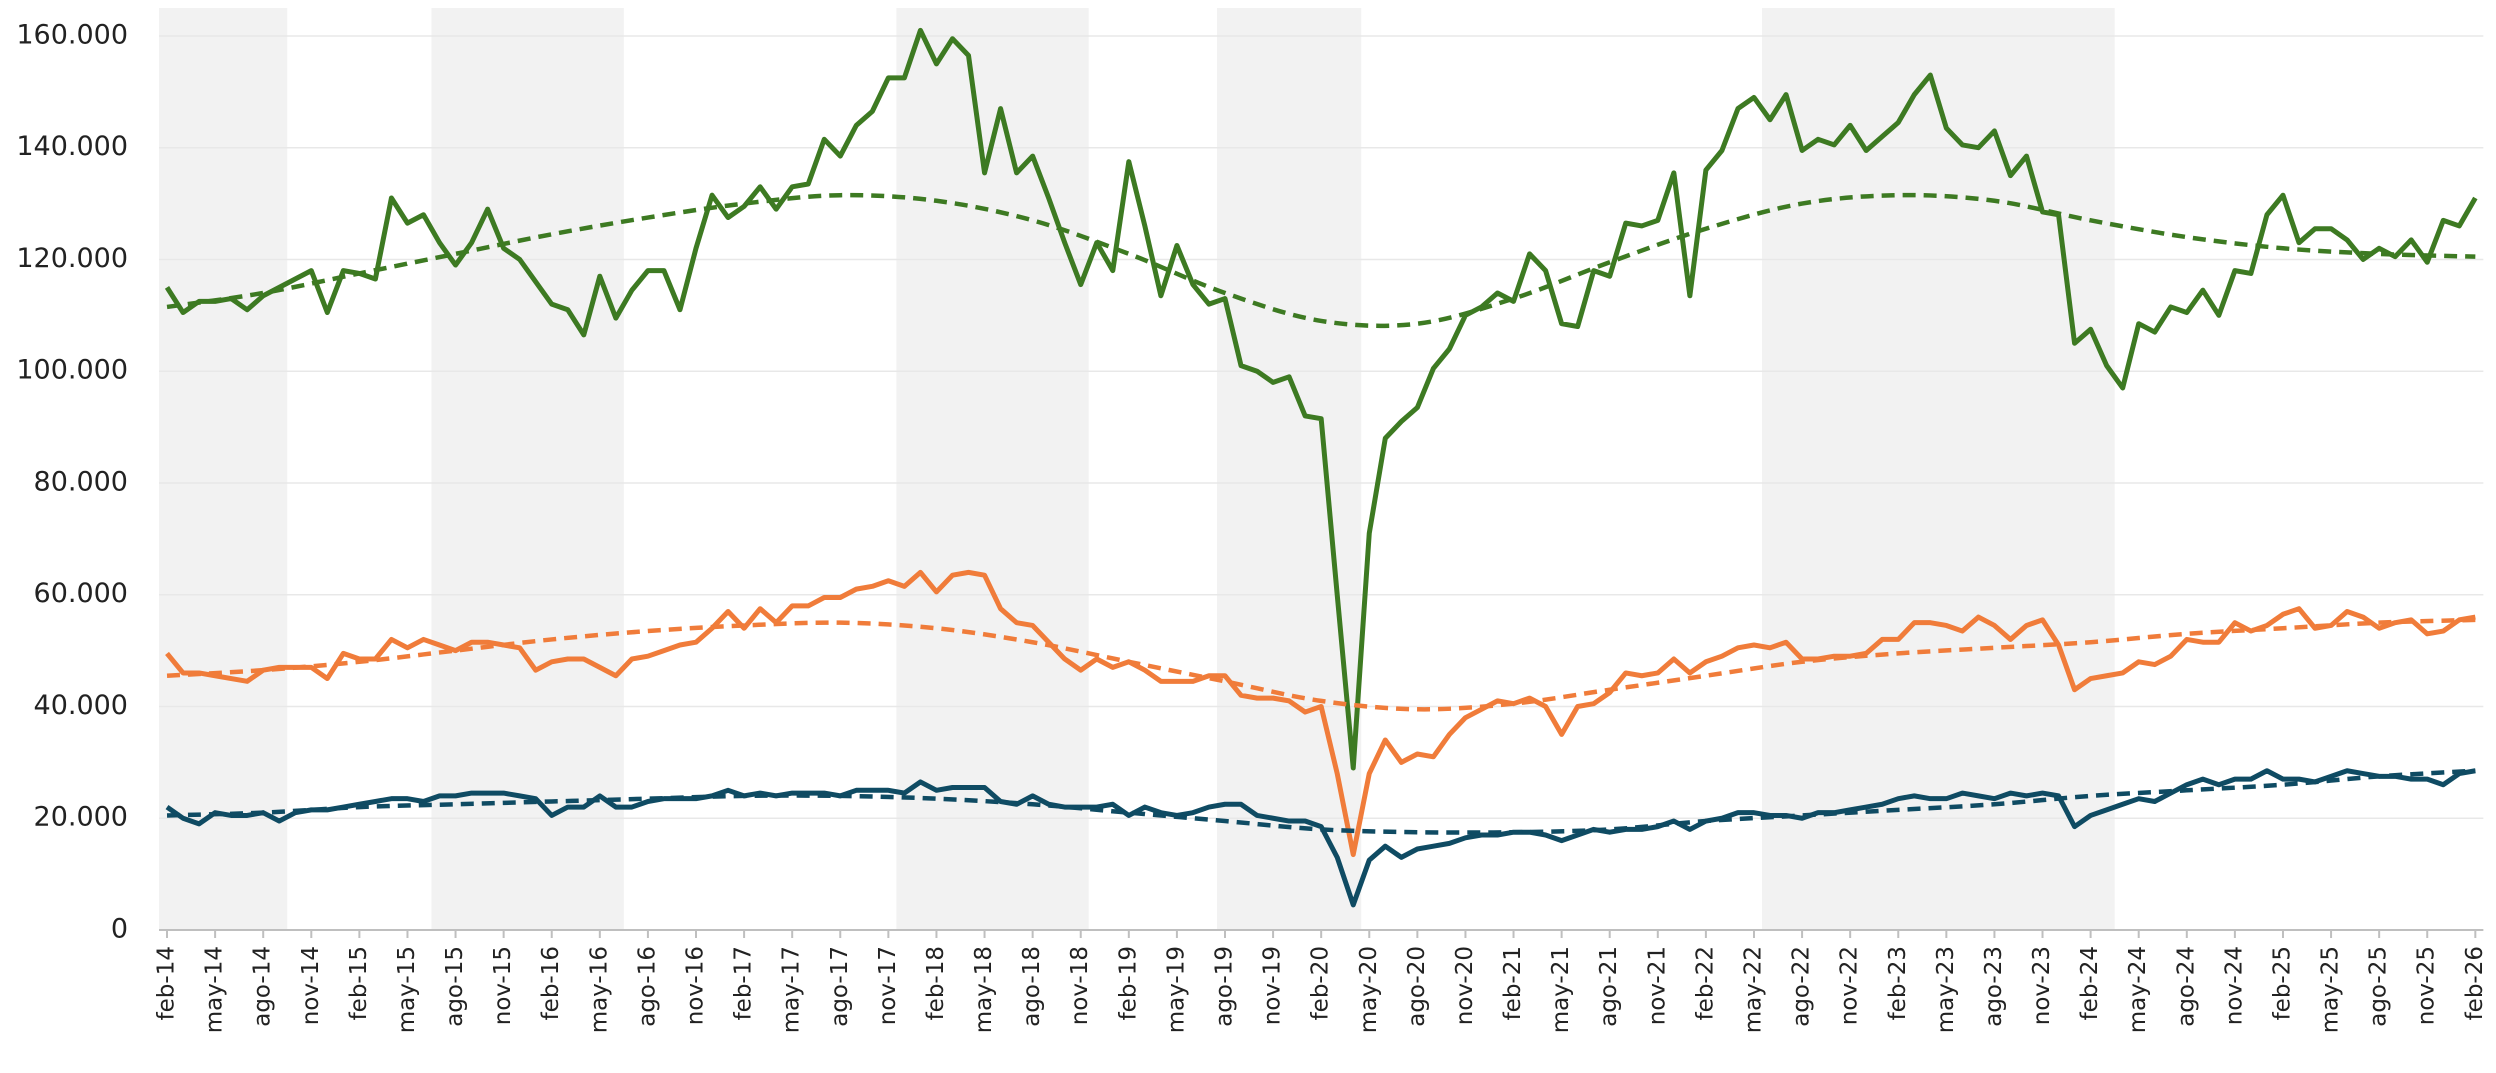  I want to click on x-tick-label: nov-20, so click(1465, 985).